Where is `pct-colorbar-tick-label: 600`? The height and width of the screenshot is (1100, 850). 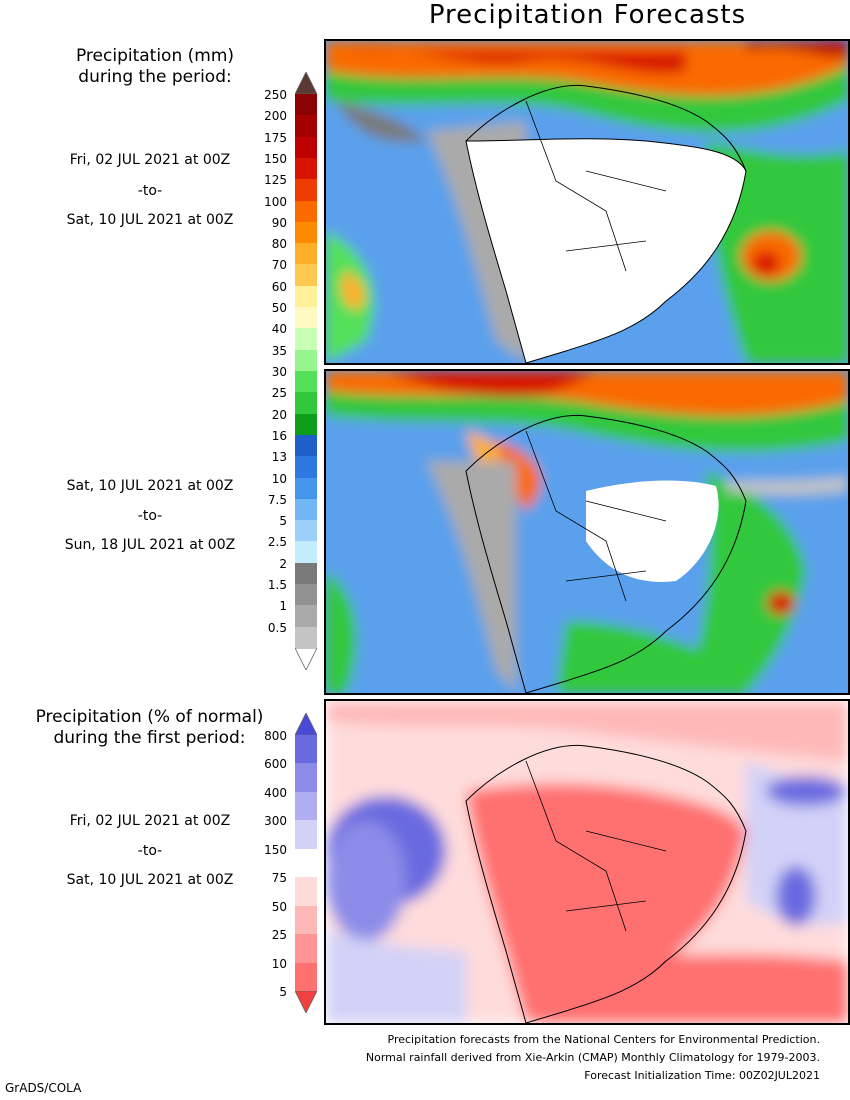
pct-colorbar-tick-label: 600 is located at coordinates (275, 764).